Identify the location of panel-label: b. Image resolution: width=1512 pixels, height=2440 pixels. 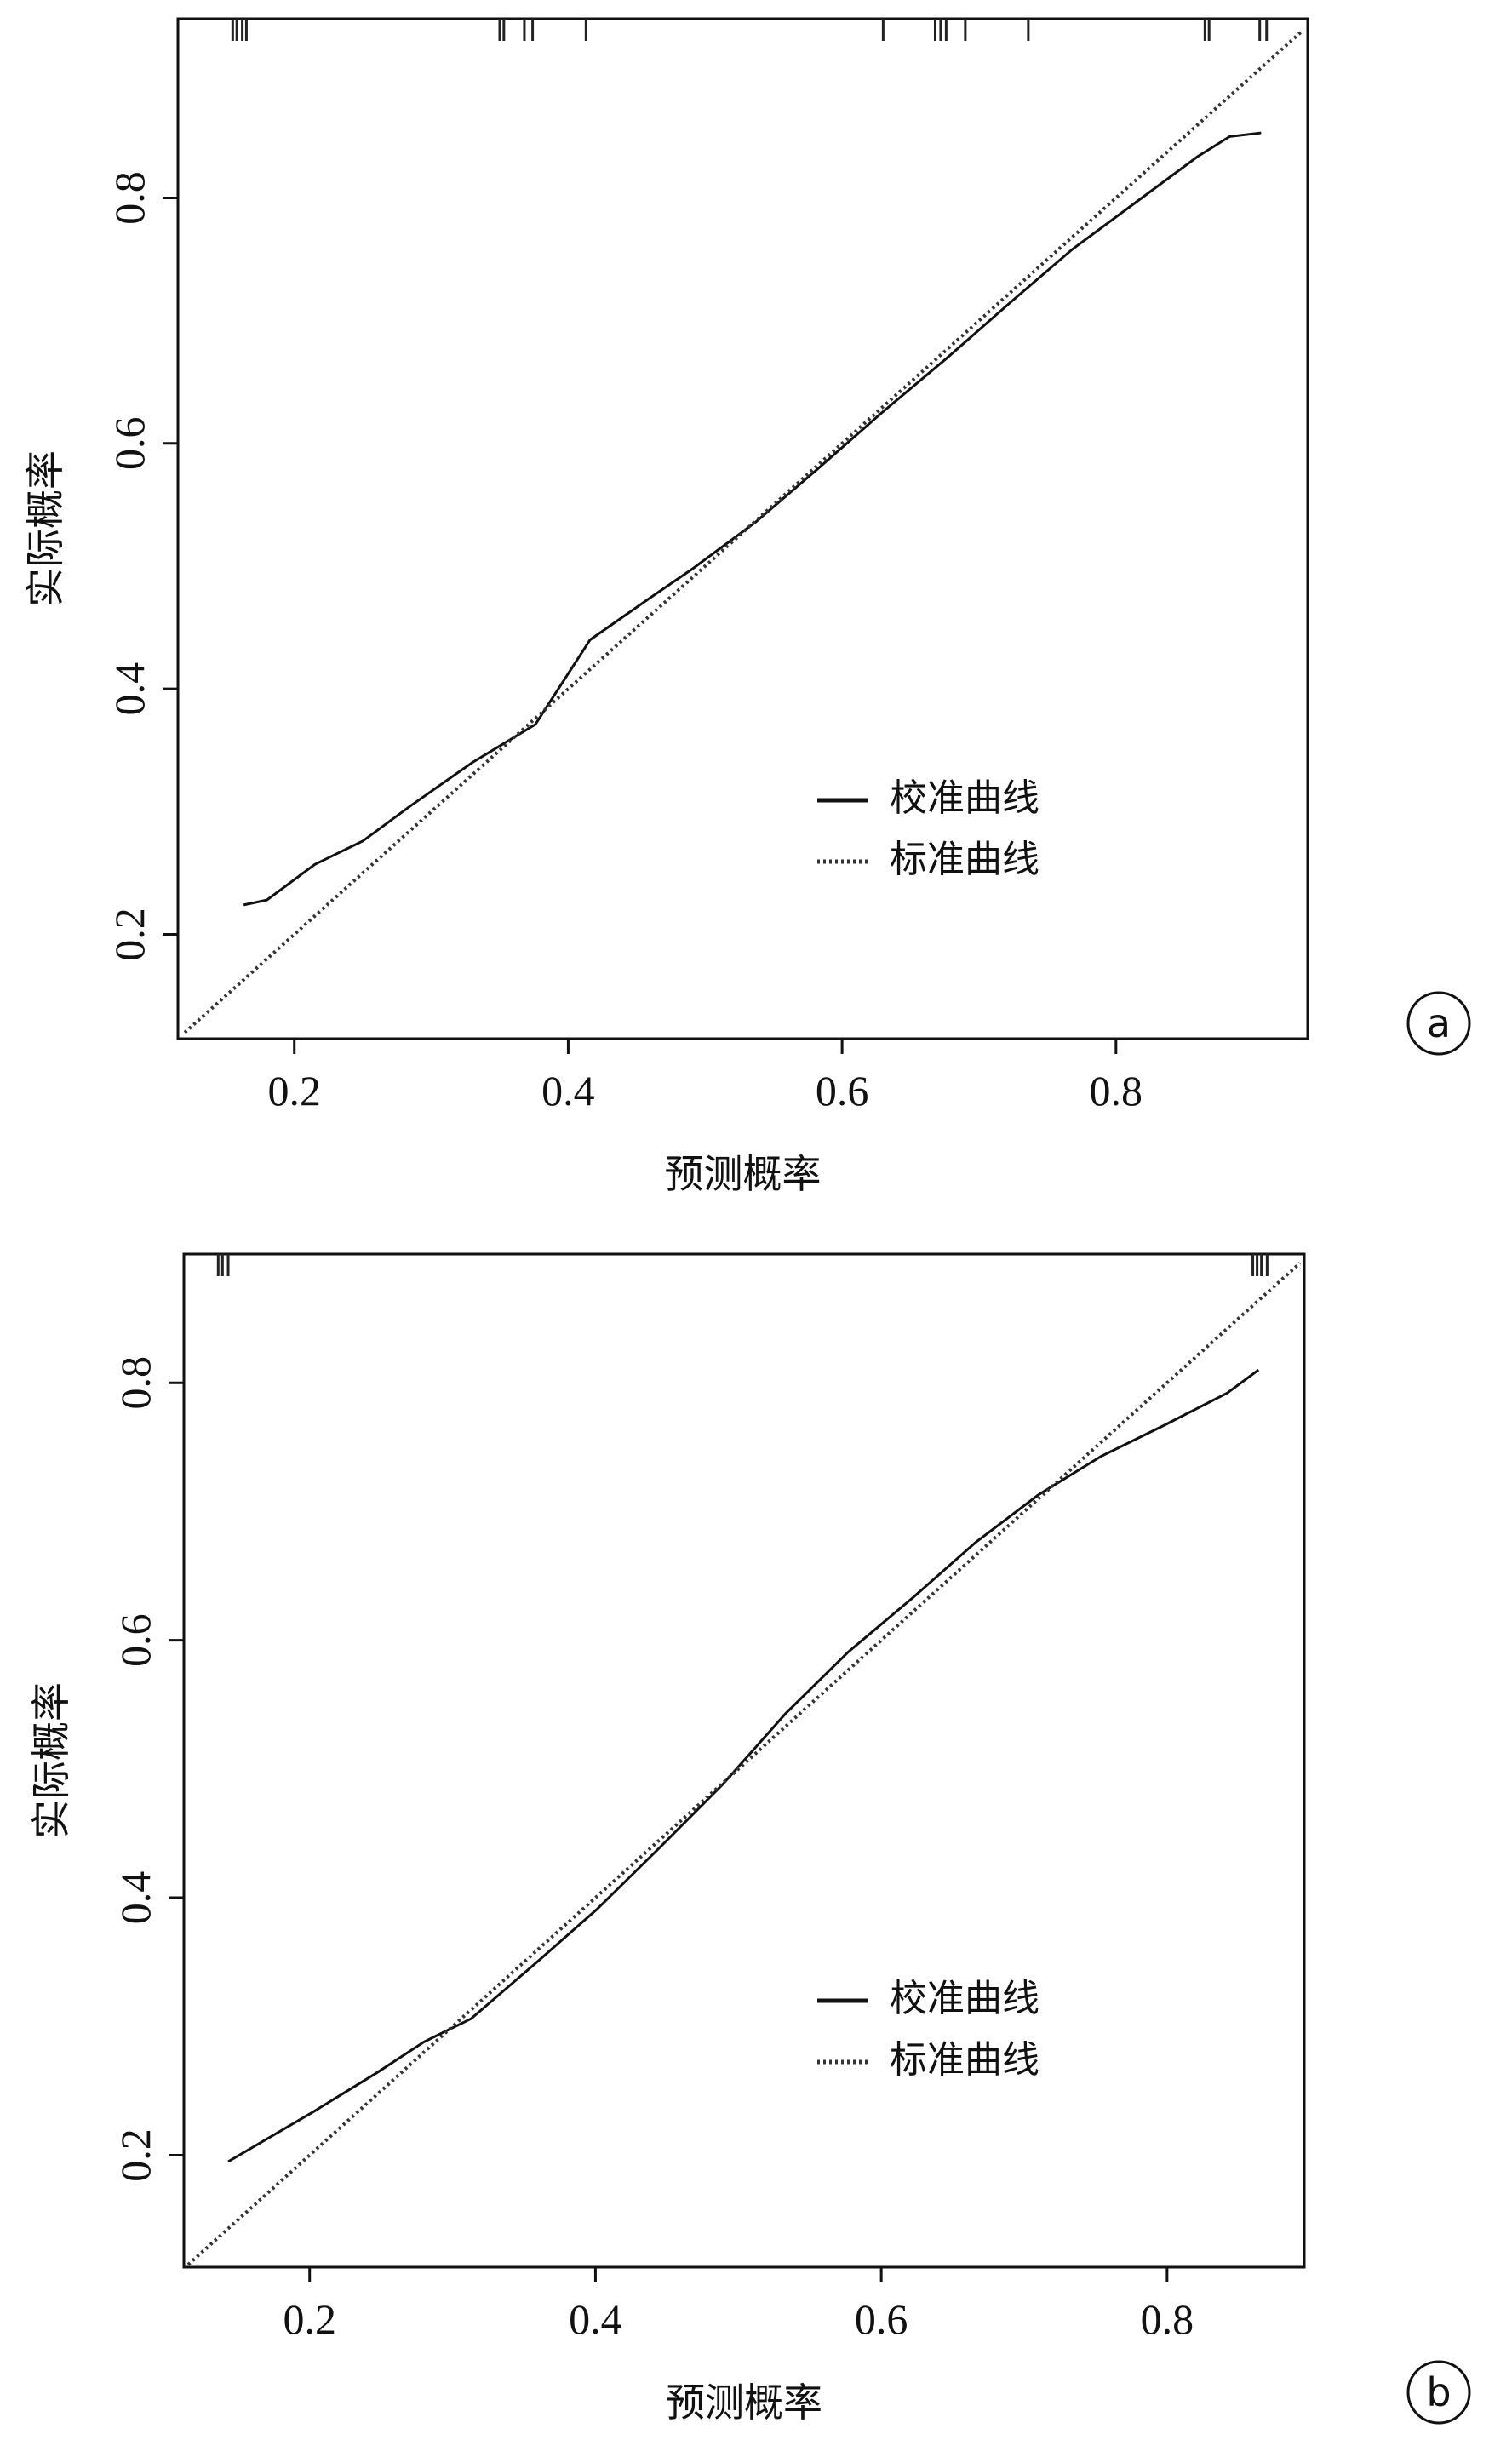
(1438, 2392).